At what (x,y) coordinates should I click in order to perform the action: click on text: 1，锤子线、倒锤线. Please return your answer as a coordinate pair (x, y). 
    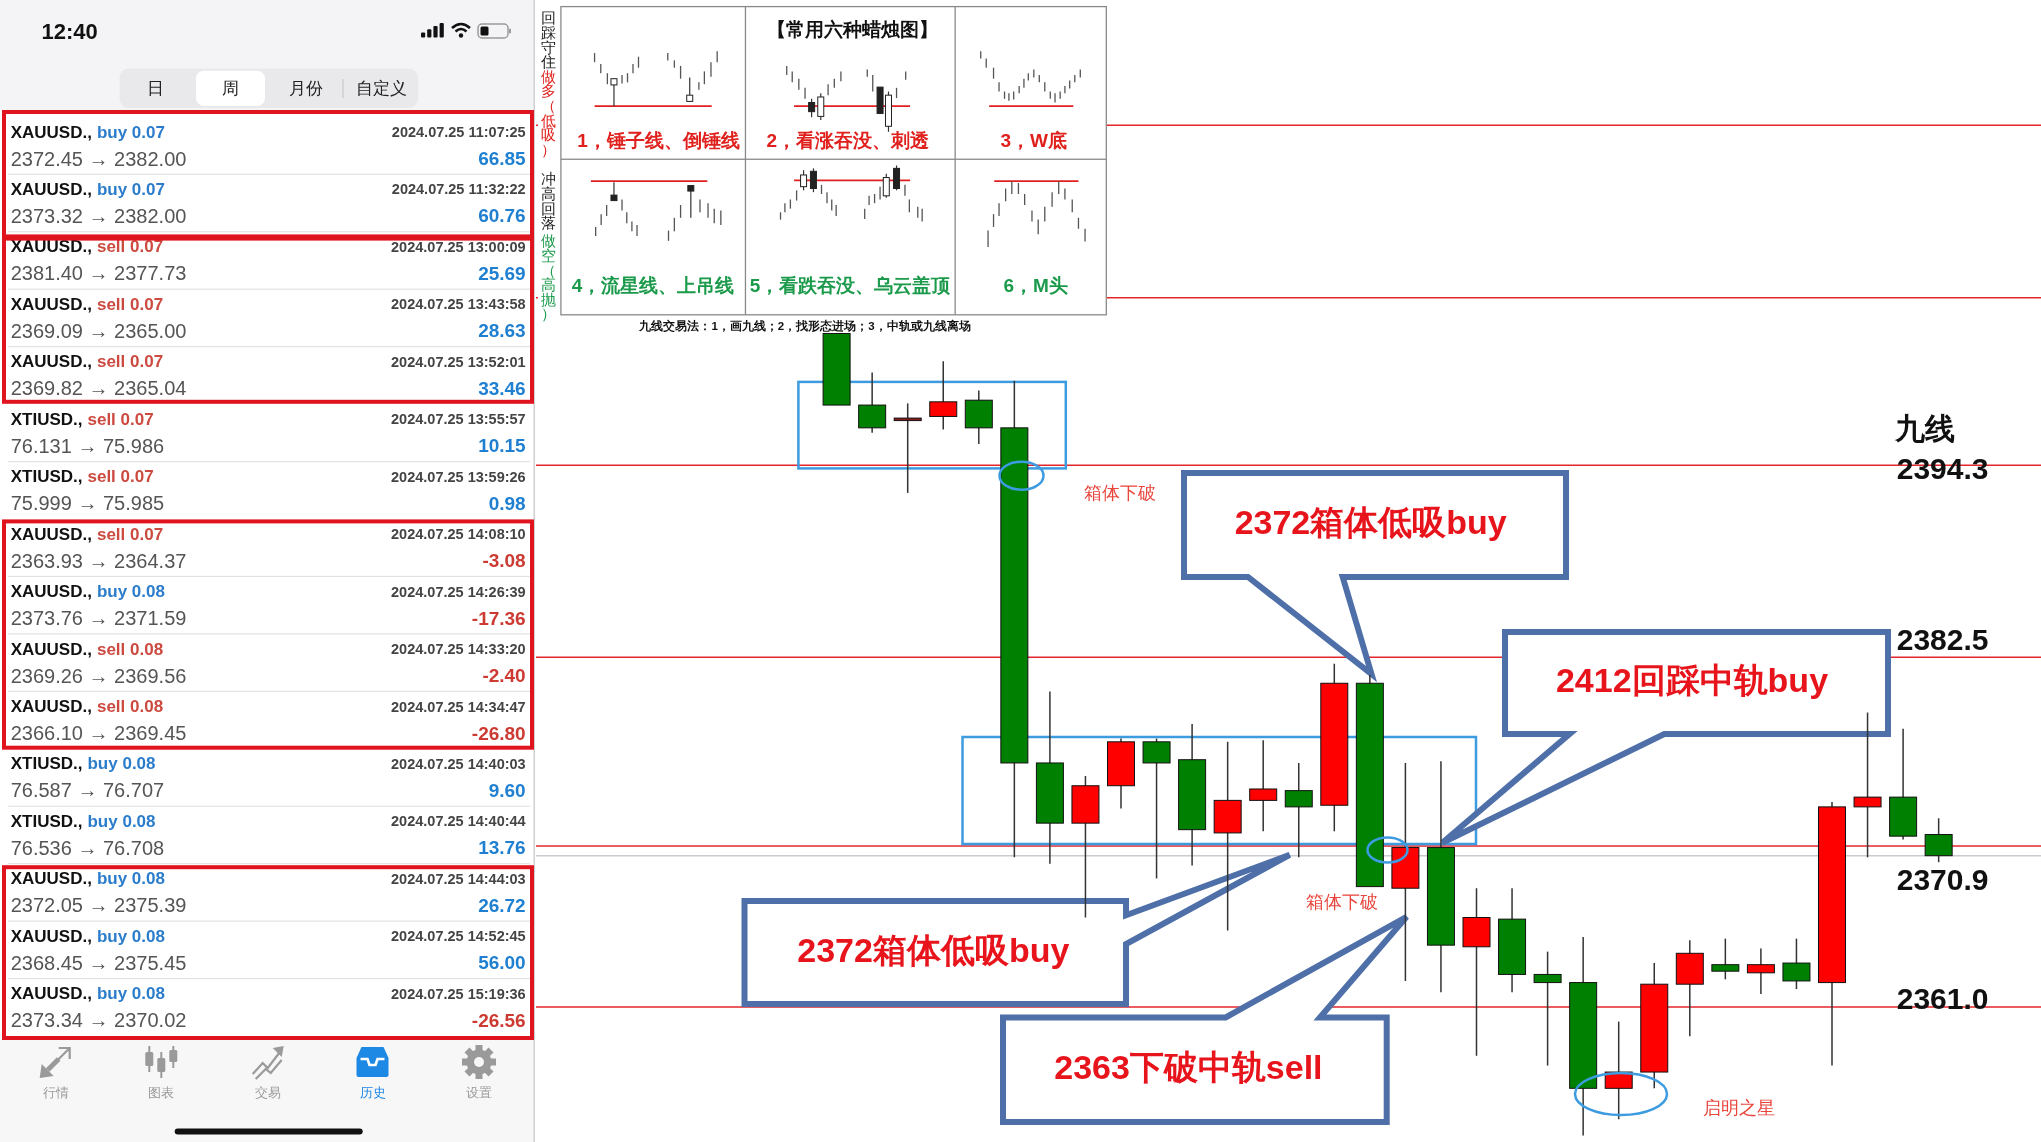
    Looking at the image, I should click on (658, 141).